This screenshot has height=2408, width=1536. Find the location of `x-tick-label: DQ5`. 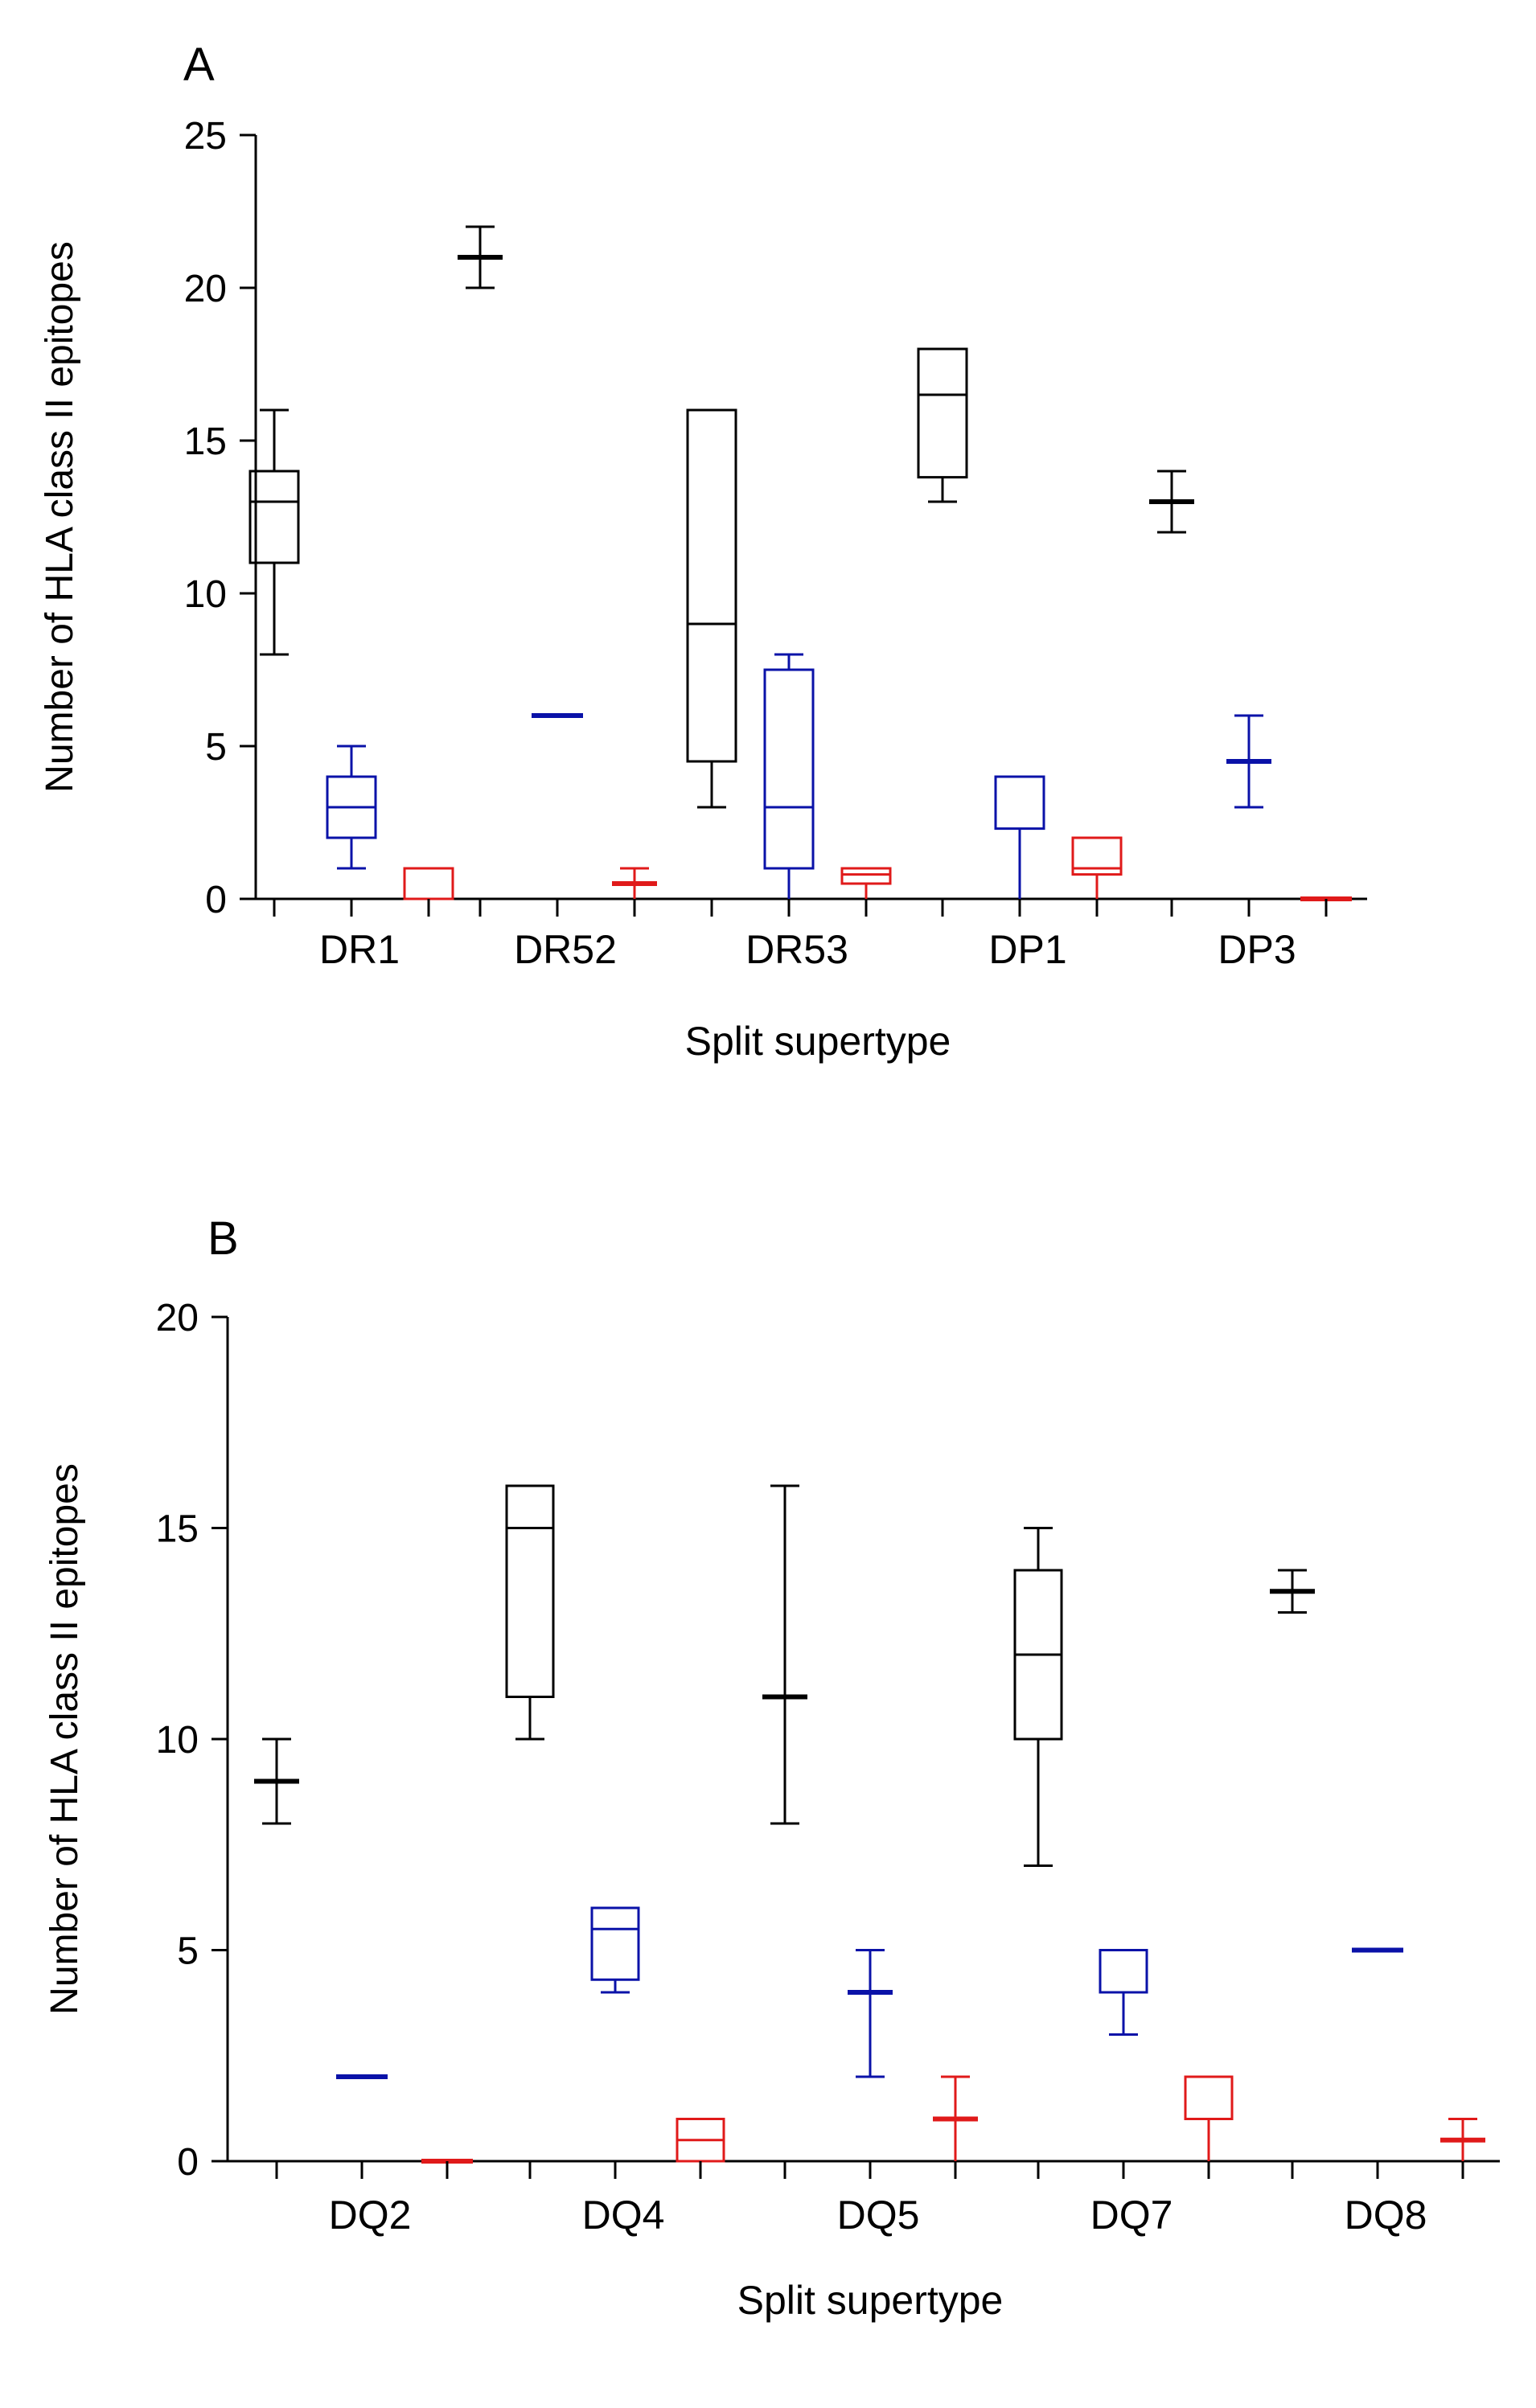

x-tick-label: DQ5 is located at coordinates (878, 2215).